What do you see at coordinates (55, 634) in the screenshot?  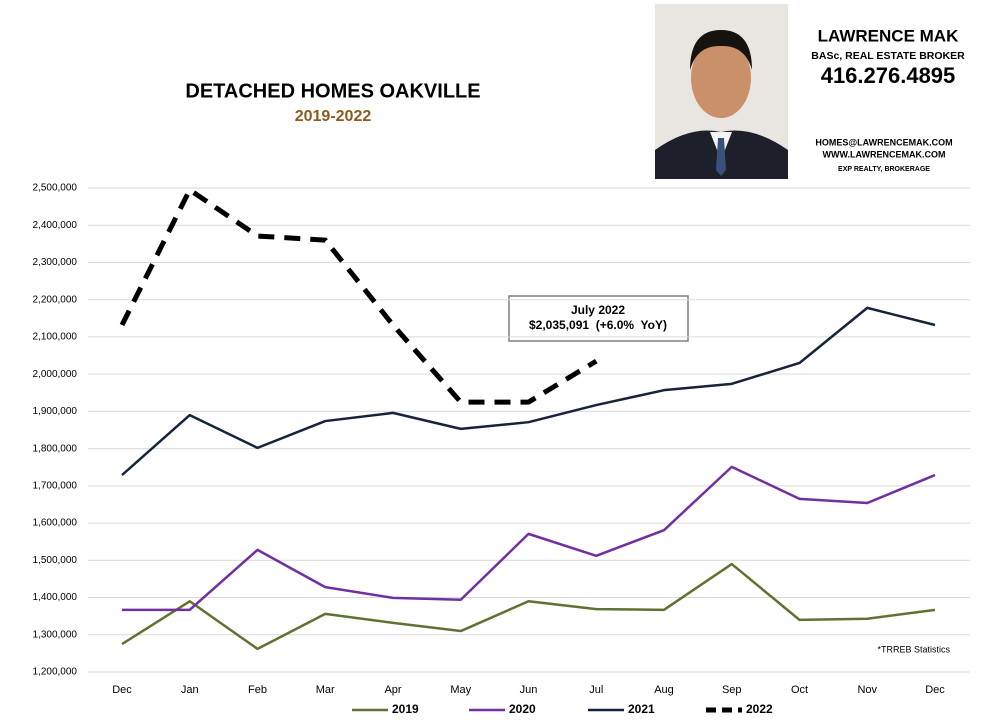 I see `y-tick-label: 1,300,000` at bounding box center [55, 634].